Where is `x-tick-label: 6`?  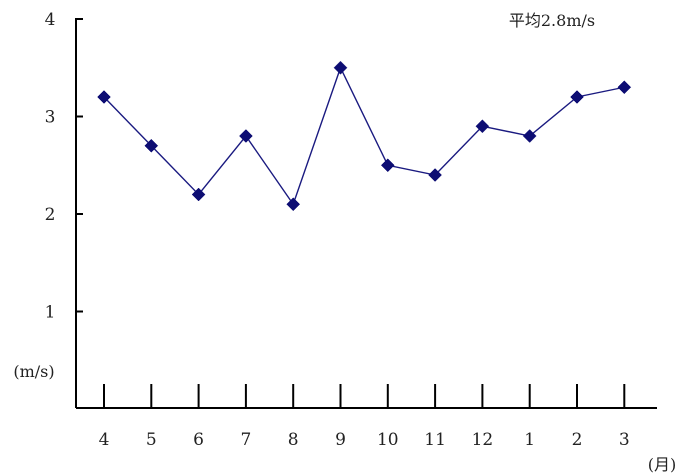
x-tick-label: 6 is located at coordinates (198, 440).